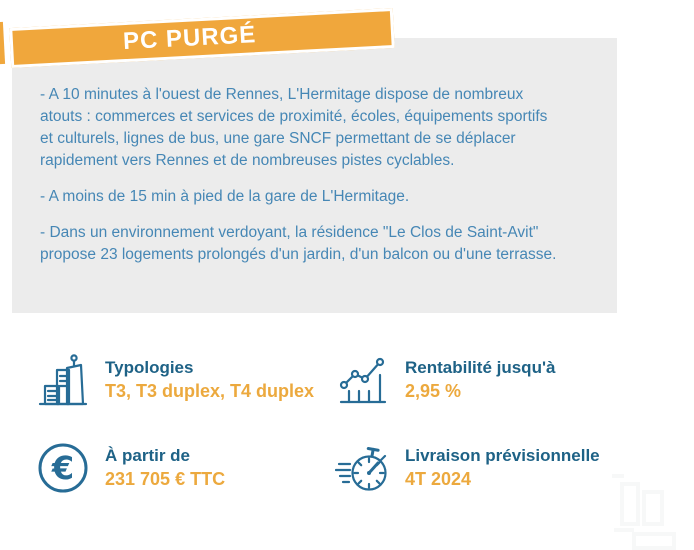 The height and width of the screenshot is (550, 694). What do you see at coordinates (209, 380) in the screenshot?
I see `feature-text: Typologies T3, T3 duplex, T4 duplex` at bounding box center [209, 380].